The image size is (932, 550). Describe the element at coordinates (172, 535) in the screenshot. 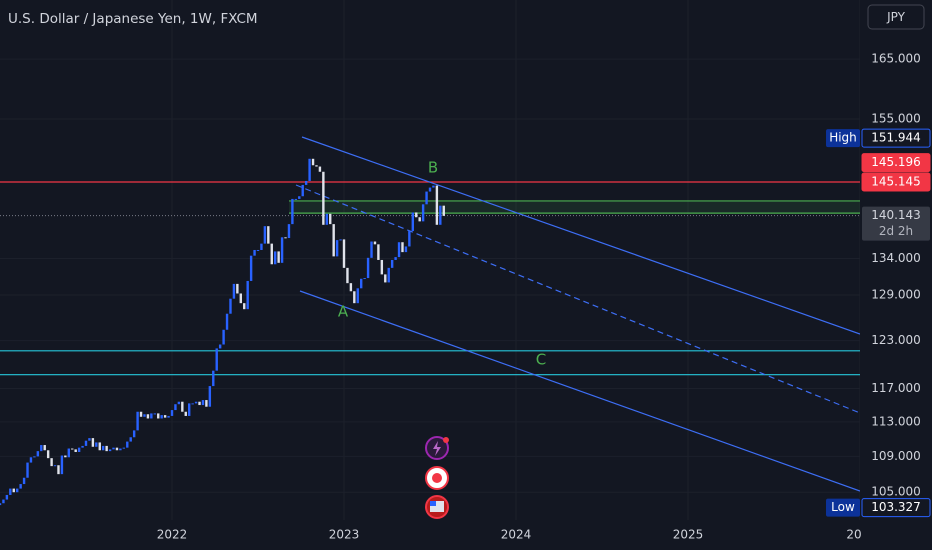

I see `x-tick-label: 2022` at that location.